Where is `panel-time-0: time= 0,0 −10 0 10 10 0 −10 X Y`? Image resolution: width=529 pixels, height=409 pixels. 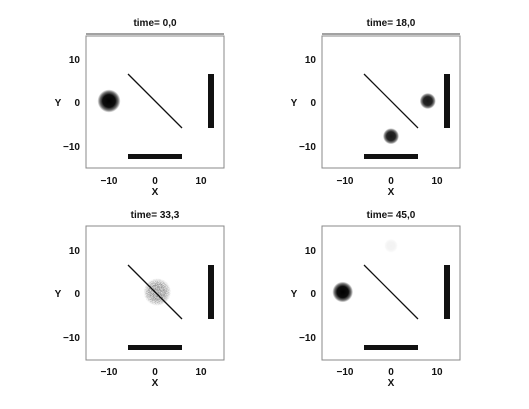
panel-time-0: time= 0,0 −10 0 10 10 0 −10 X Y is located at coordinates (140, 108).